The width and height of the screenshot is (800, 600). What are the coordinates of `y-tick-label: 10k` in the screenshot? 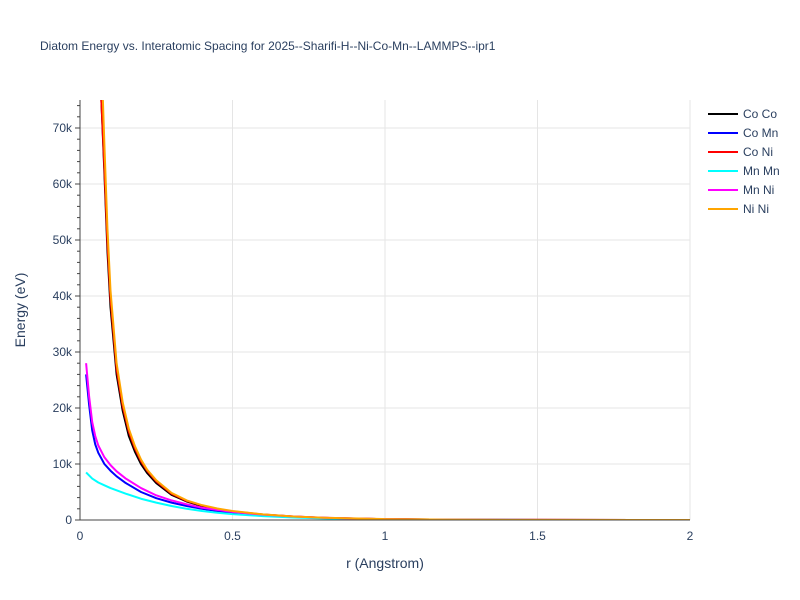 It's located at (63, 464).